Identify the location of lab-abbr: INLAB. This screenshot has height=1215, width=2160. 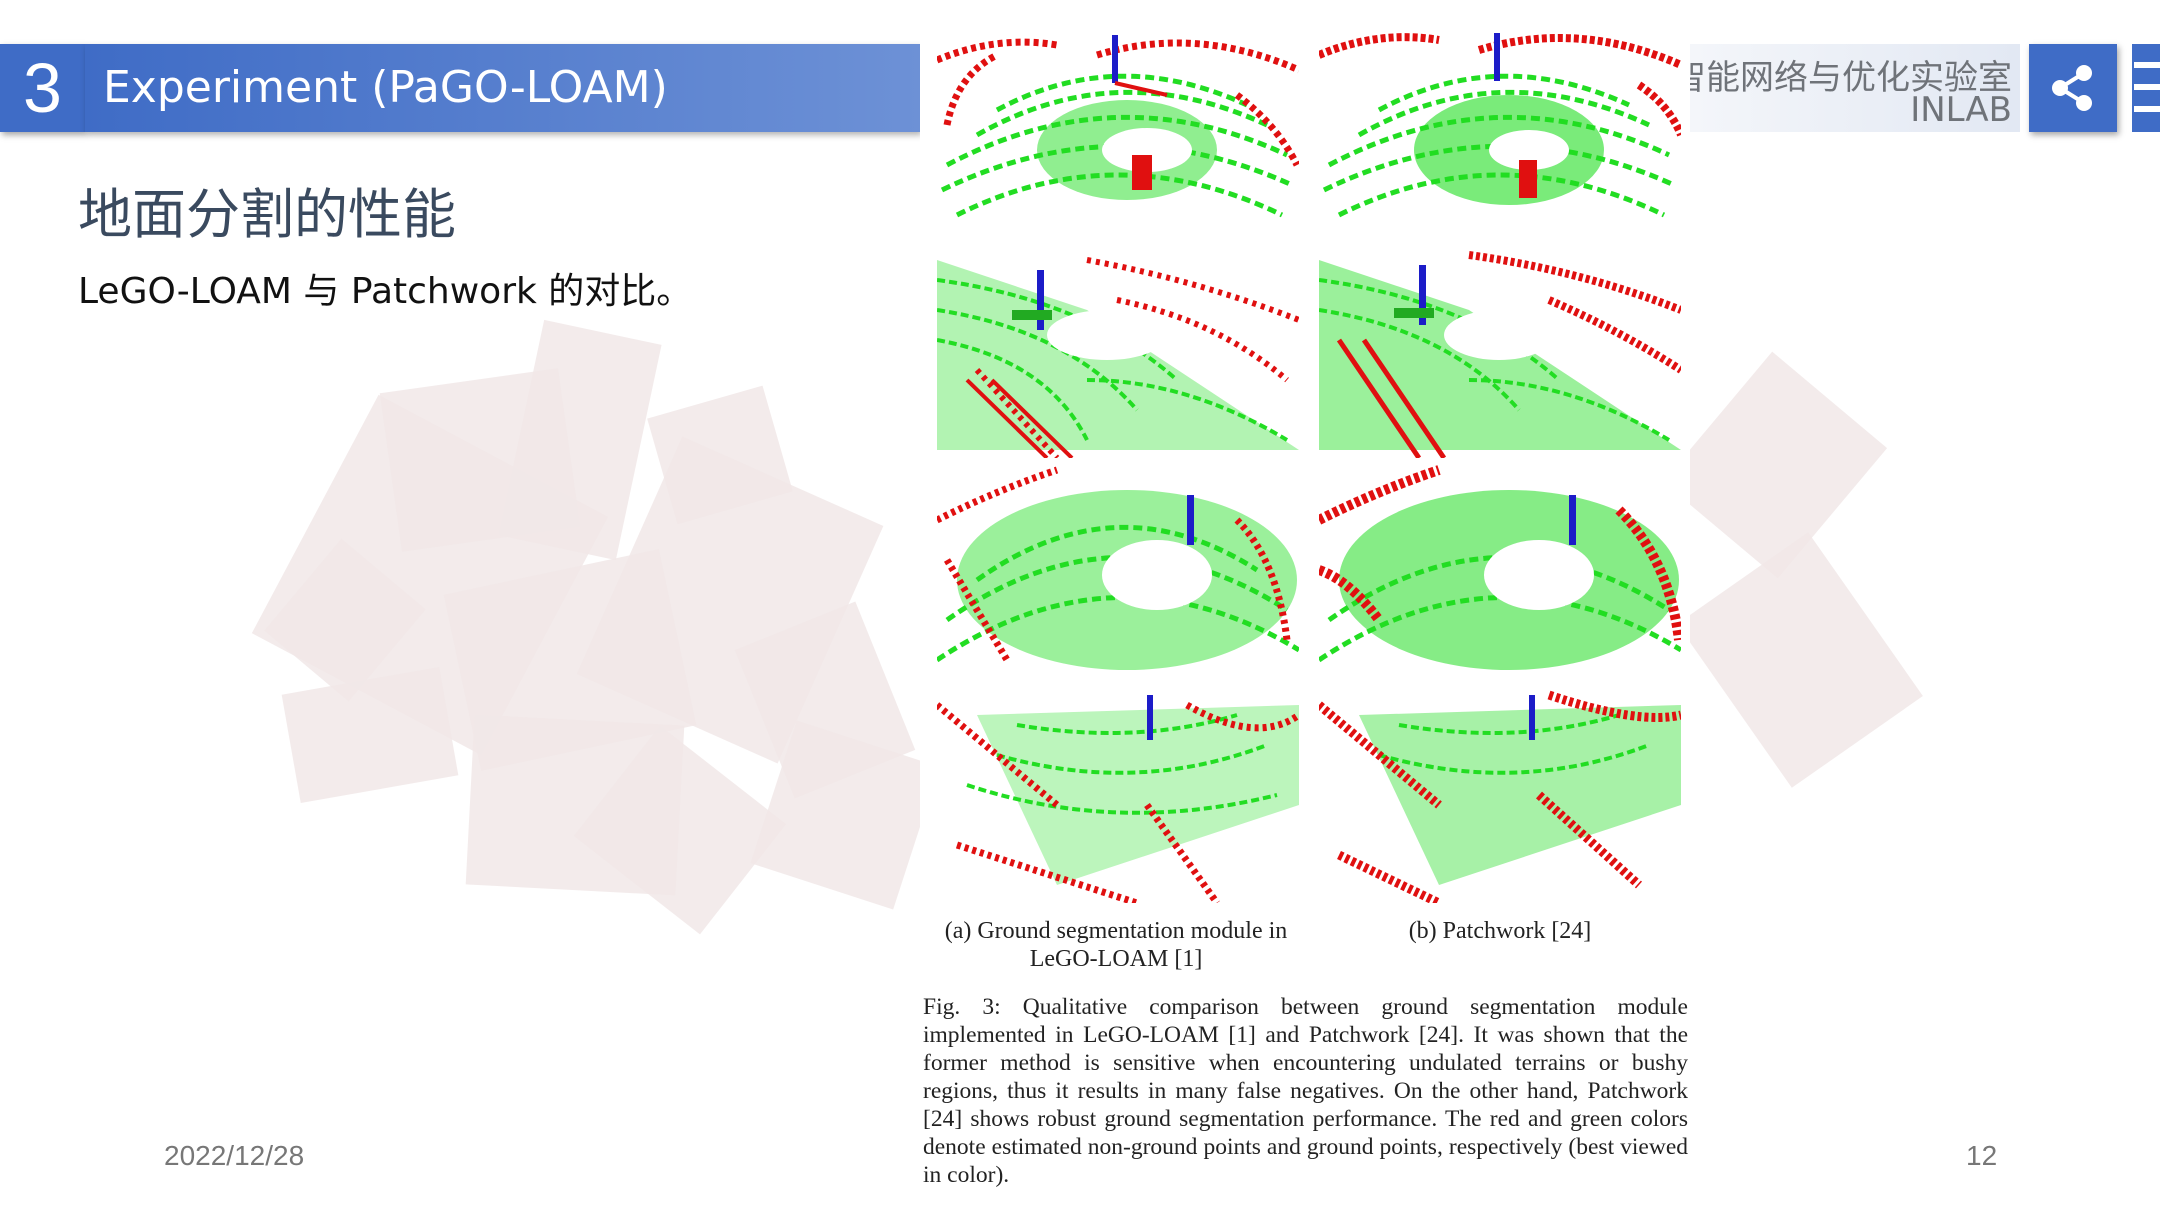
(1961, 110).